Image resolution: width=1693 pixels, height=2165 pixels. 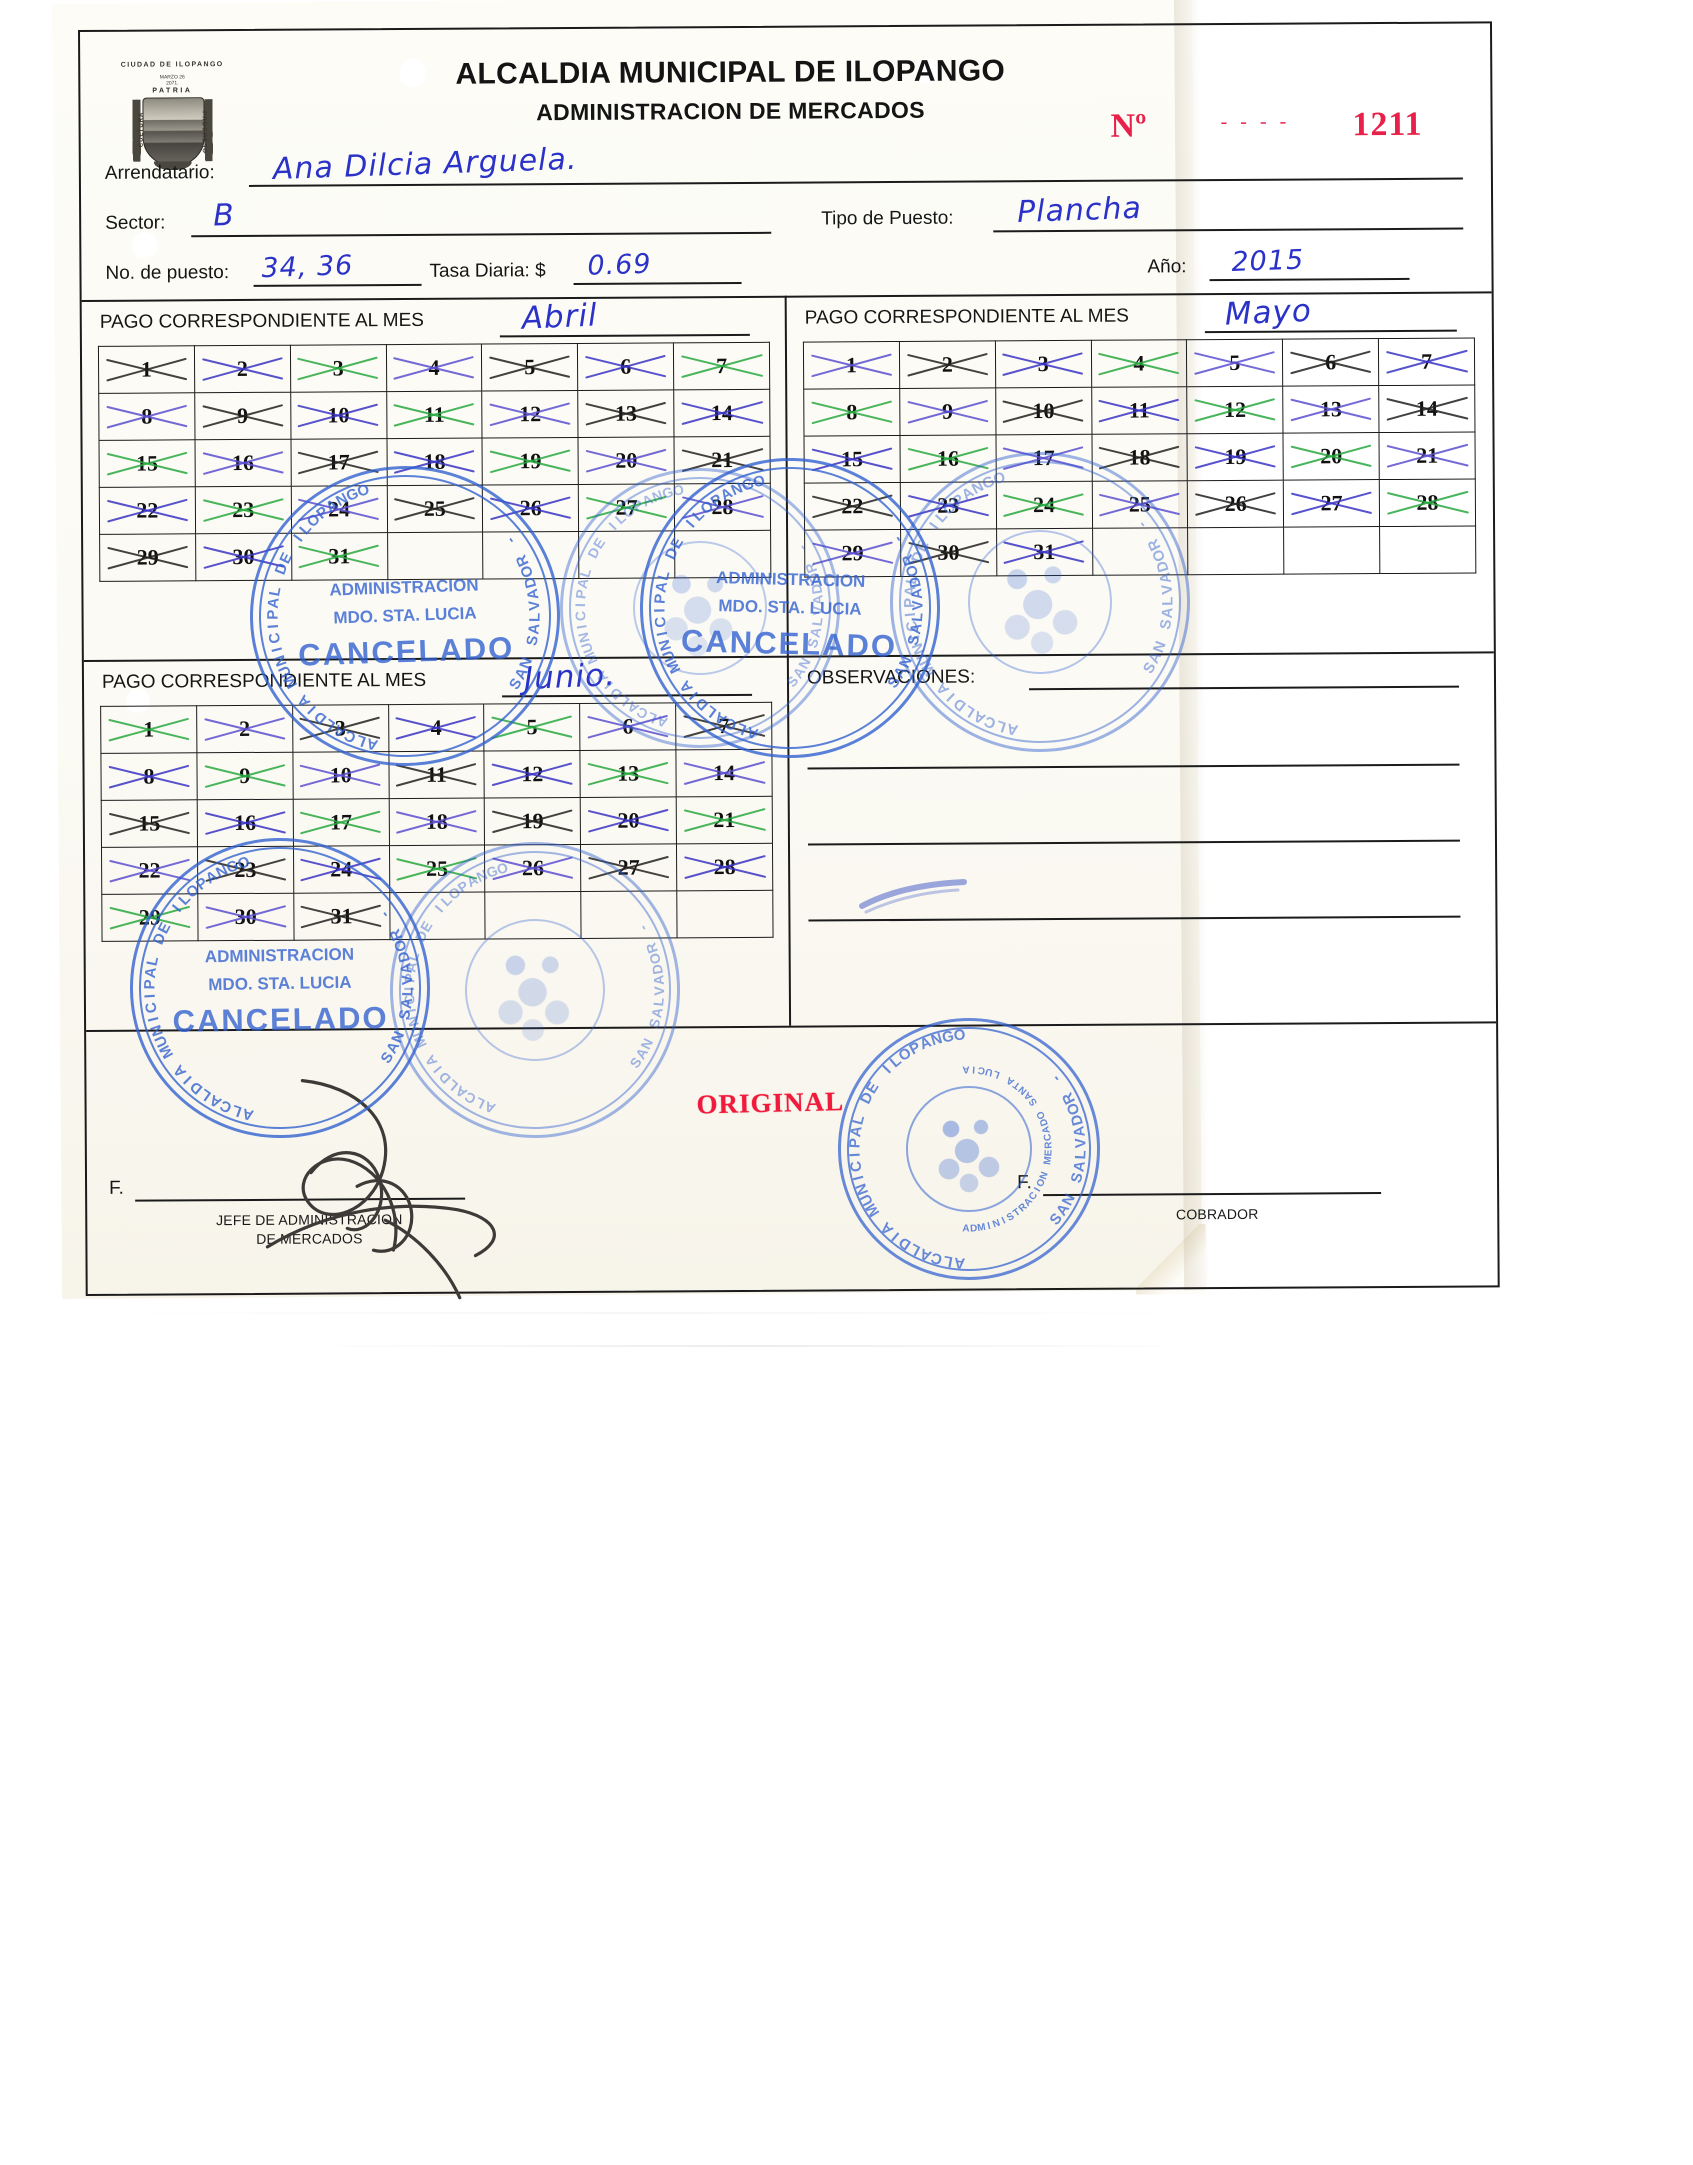 What do you see at coordinates (1079, 210) in the screenshot?
I see `value-tipo-de-puesto: Plancha` at bounding box center [1079, 210].